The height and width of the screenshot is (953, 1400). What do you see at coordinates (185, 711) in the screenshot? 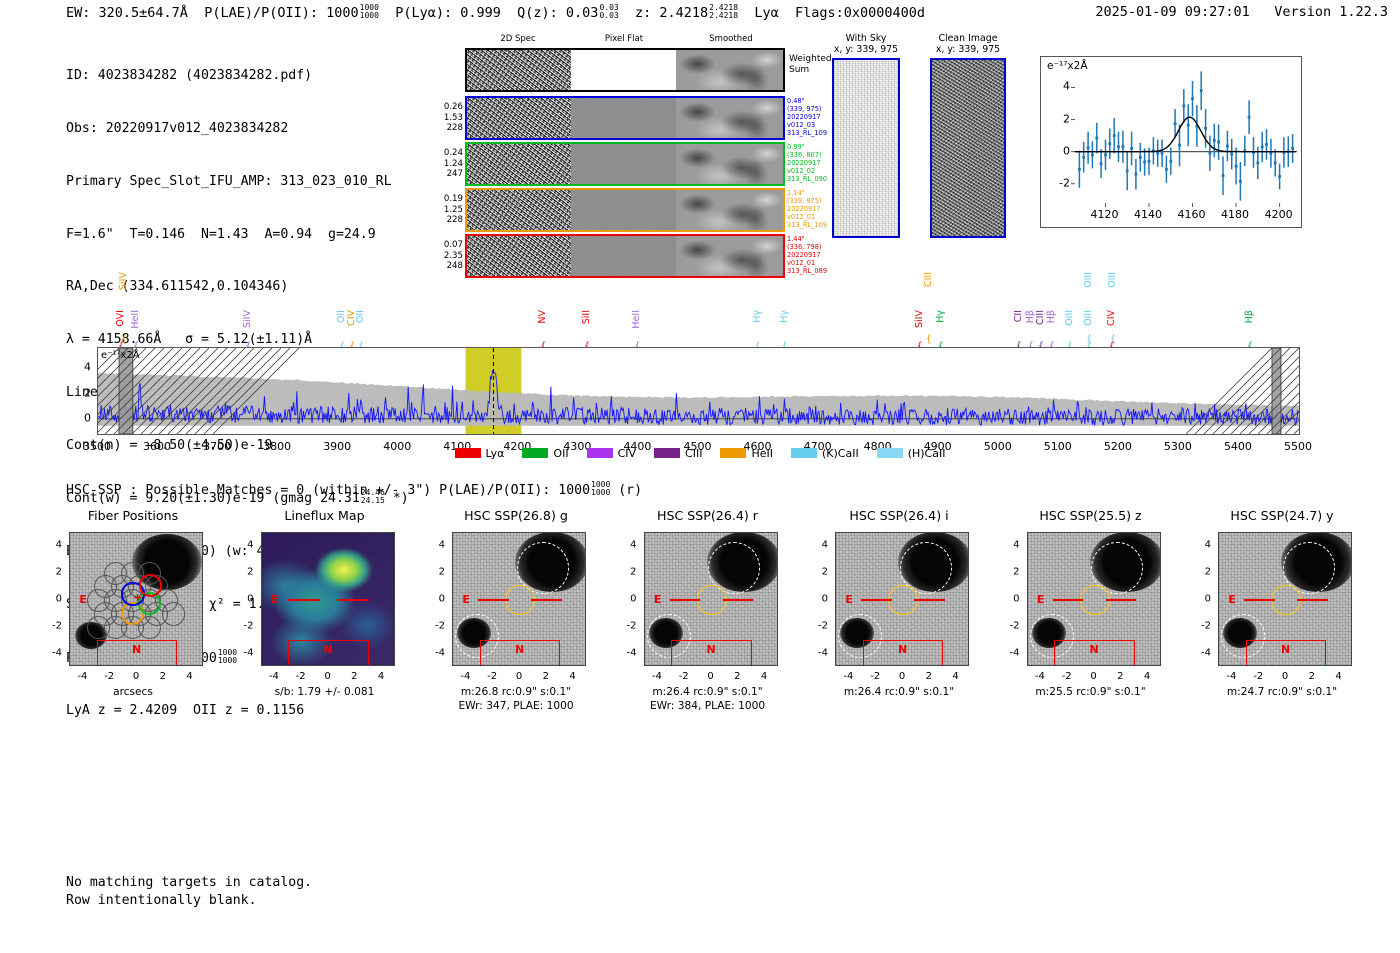
I see `info-redshifts: LyA z = 2.4209 OII z = 0.1156` at bounding box center [185, 711].